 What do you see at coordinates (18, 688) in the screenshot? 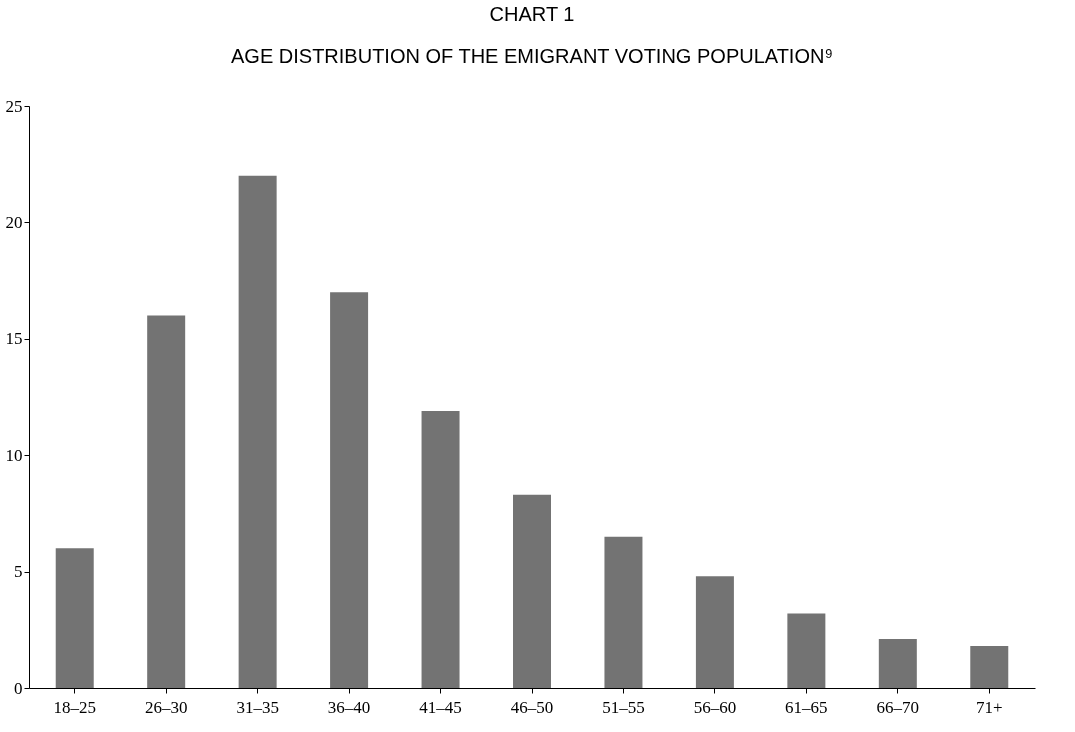
I see `y-tick-label: 0` at bounding box center [18, 688].